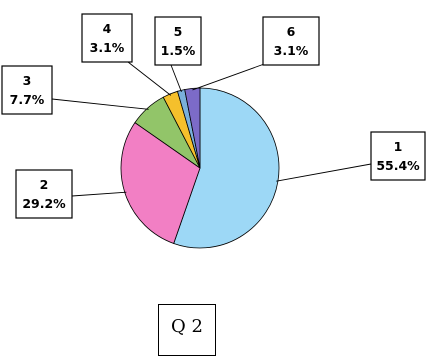  Describe the element at coordinates (107, 28) in the screenshot. I see `slice-name-4: 4` at that location.